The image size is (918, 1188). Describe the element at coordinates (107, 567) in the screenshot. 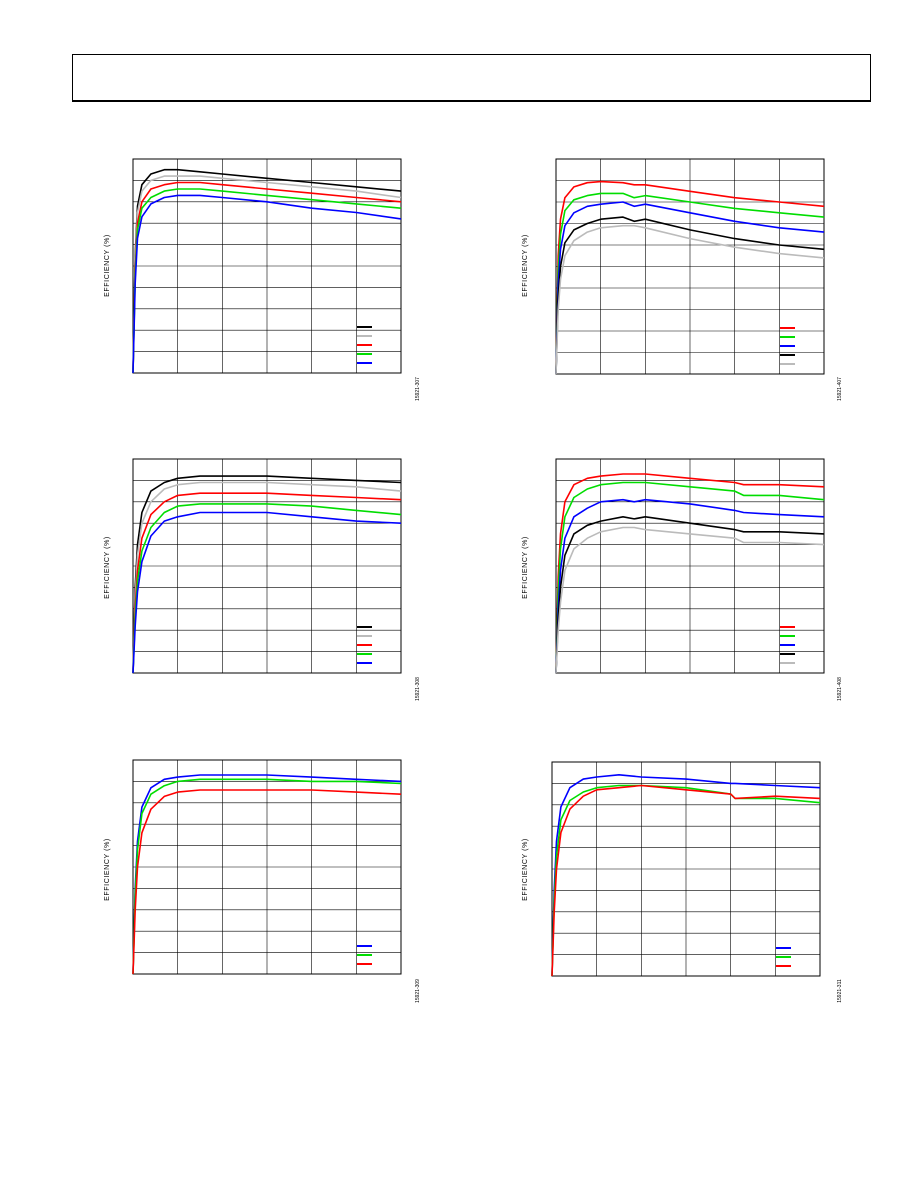

I see `y-axis-label-3: EFFICIENCY (%)` at that location.